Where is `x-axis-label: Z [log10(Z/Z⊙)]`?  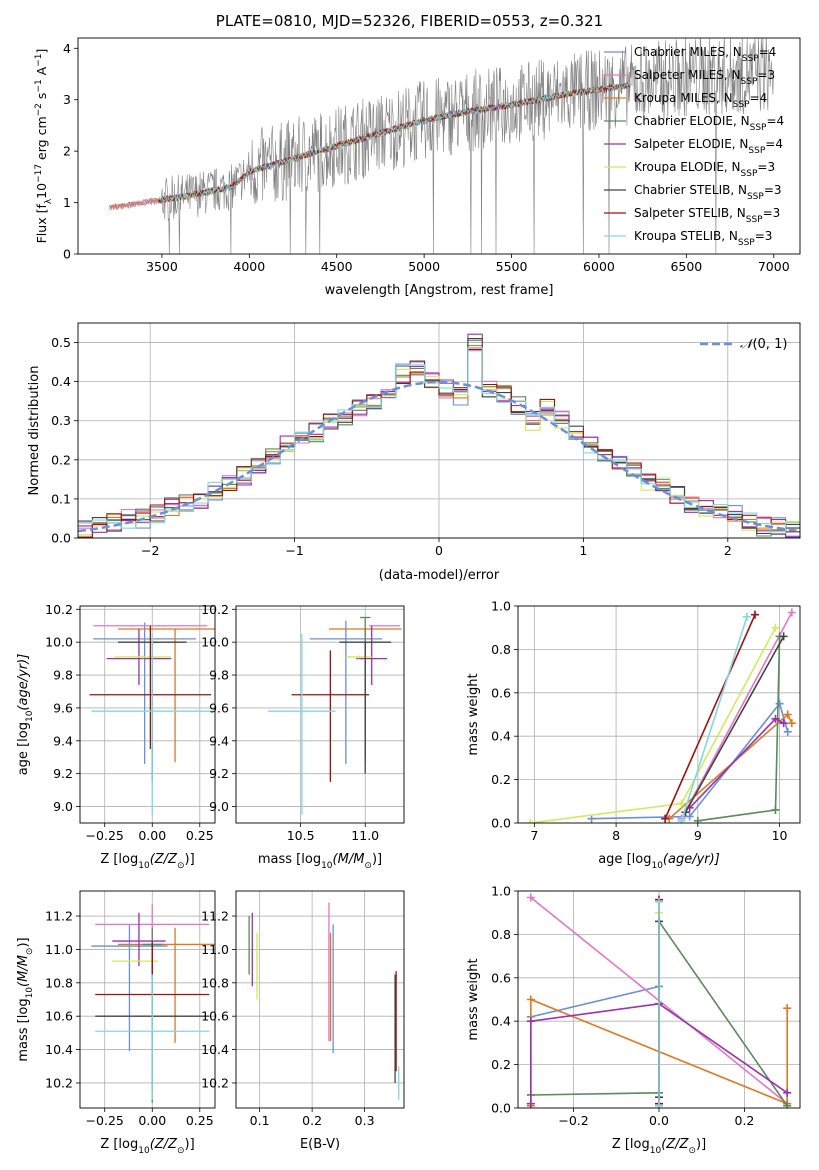
x-axis-label: Z [log10(Z/Z⊙)] is located at coordinates (147, 861).